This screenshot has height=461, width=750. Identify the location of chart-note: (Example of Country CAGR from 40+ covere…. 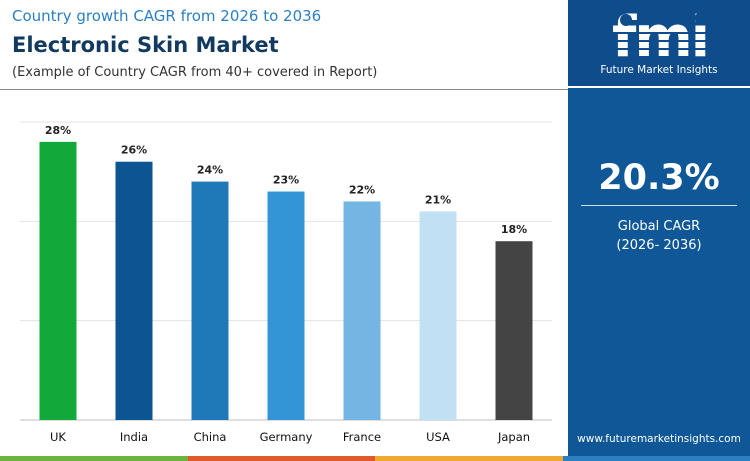
(195, 72).